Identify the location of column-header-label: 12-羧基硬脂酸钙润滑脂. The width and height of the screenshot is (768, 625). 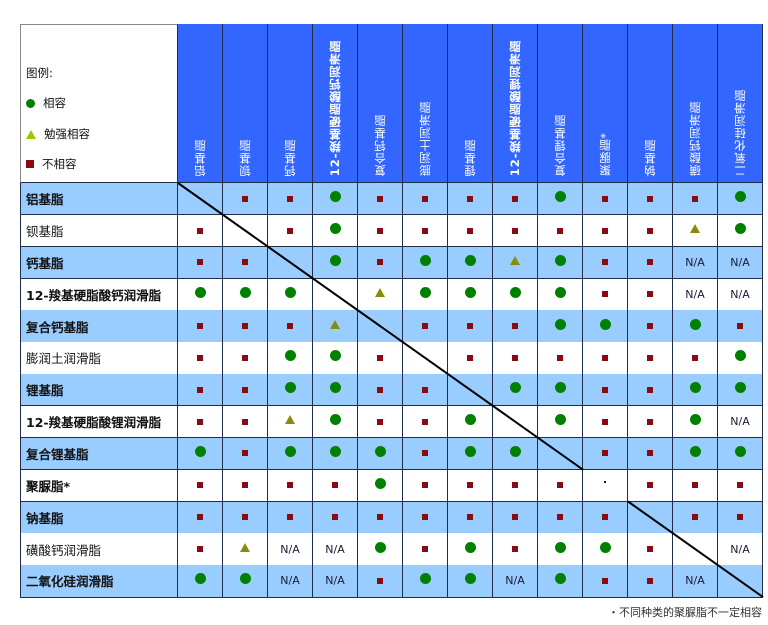
(335, 107).